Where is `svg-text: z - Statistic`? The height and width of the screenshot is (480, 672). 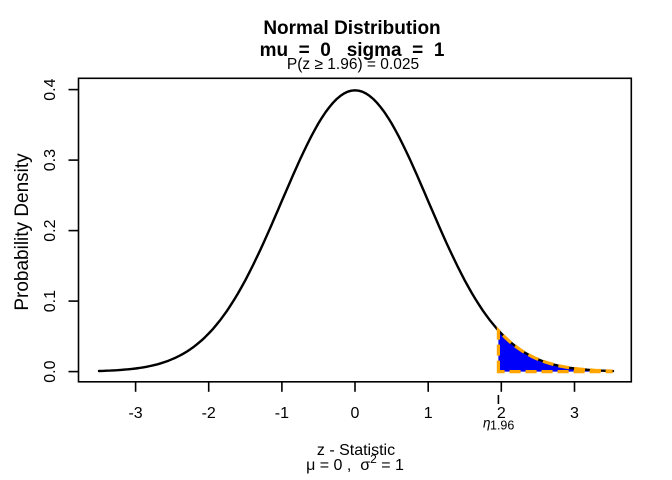
svg-text: z - Statistic is located at coordinates (356, 450).